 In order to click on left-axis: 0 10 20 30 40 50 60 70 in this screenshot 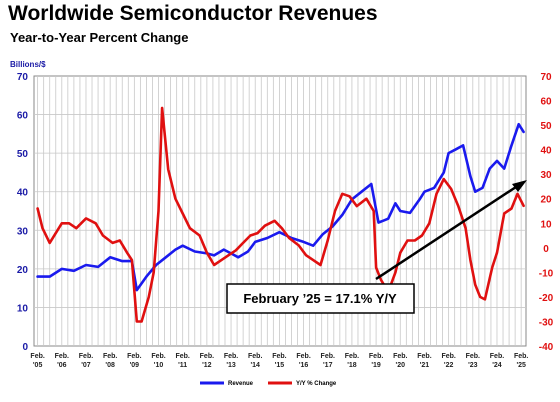, I will do `click(23, 212)`.